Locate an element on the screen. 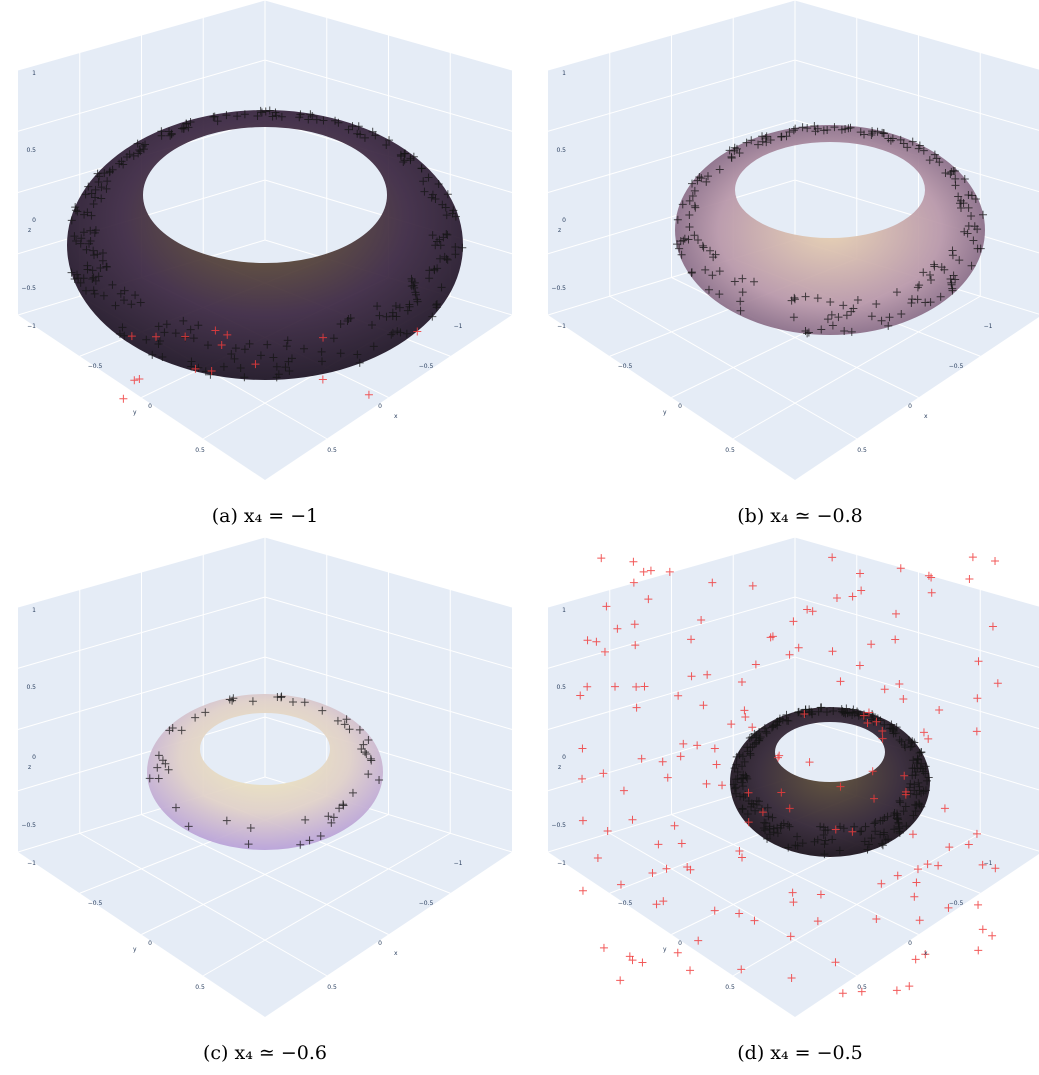  z-tick-label: −1 is located at coordinates (561, 863).